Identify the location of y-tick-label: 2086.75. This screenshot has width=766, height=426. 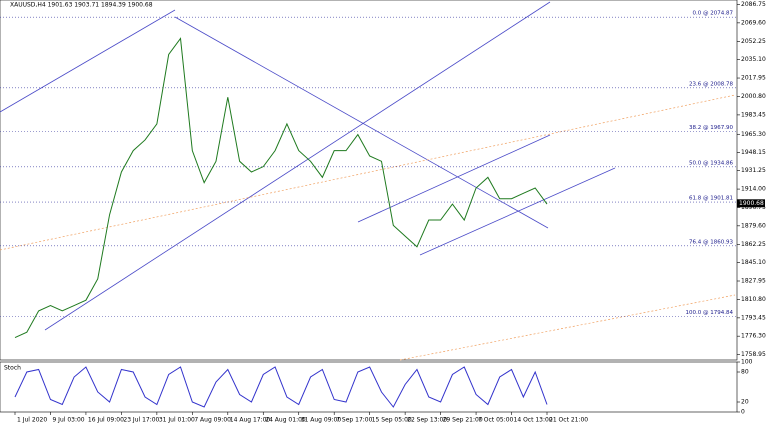
(753, 4).